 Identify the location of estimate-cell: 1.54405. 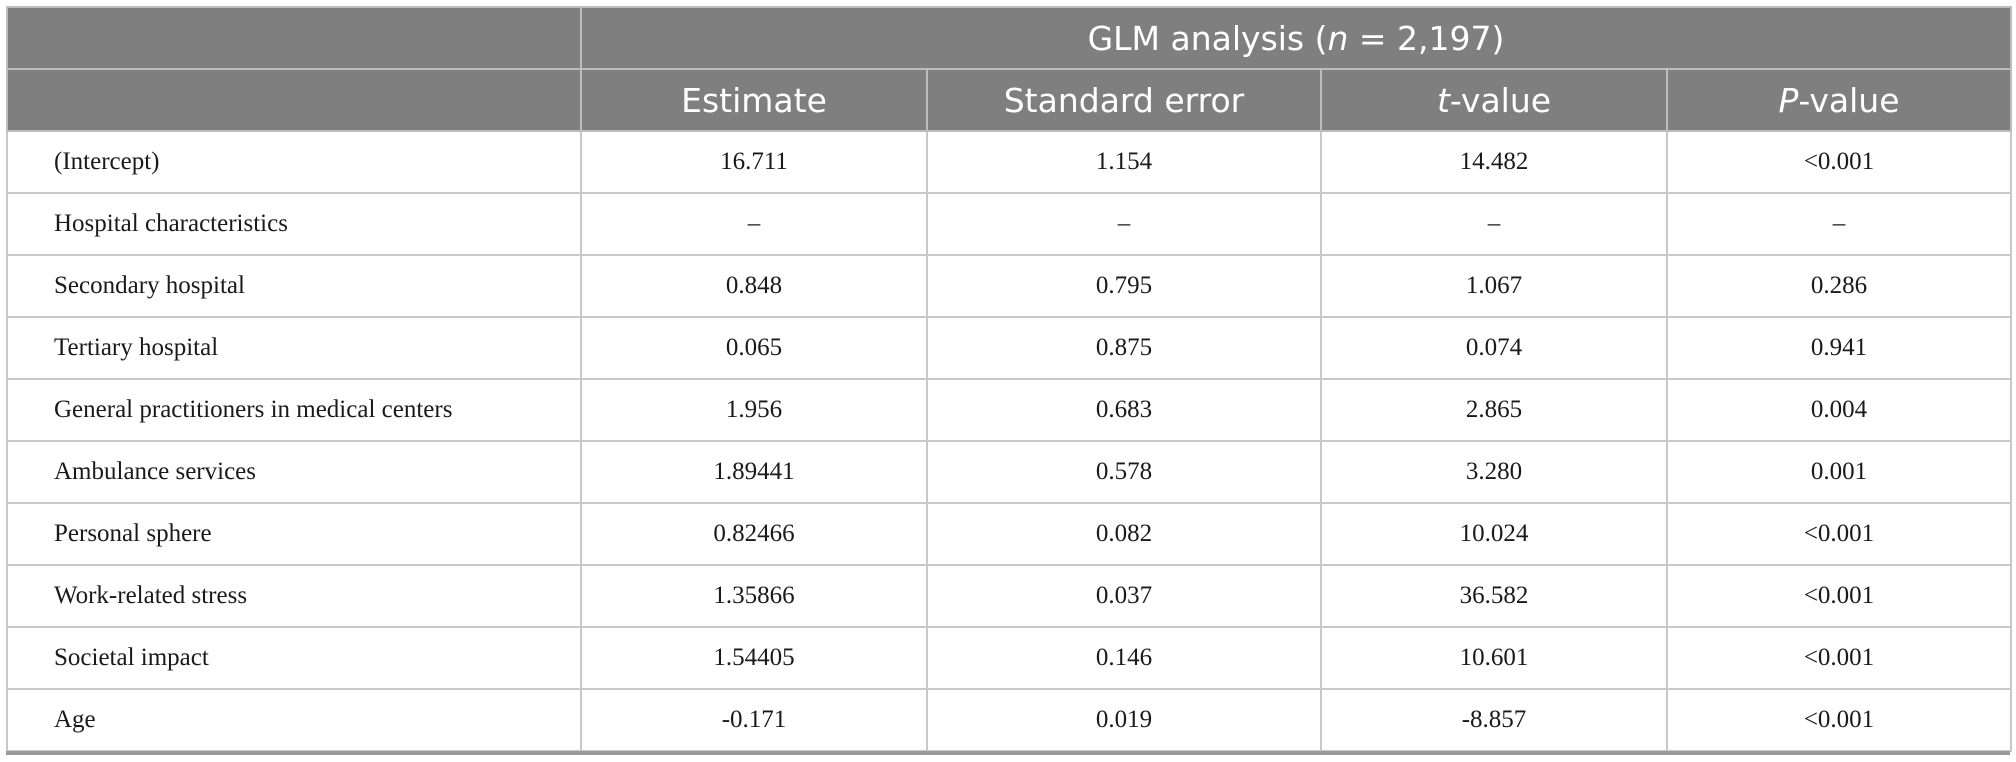
(754, 658).